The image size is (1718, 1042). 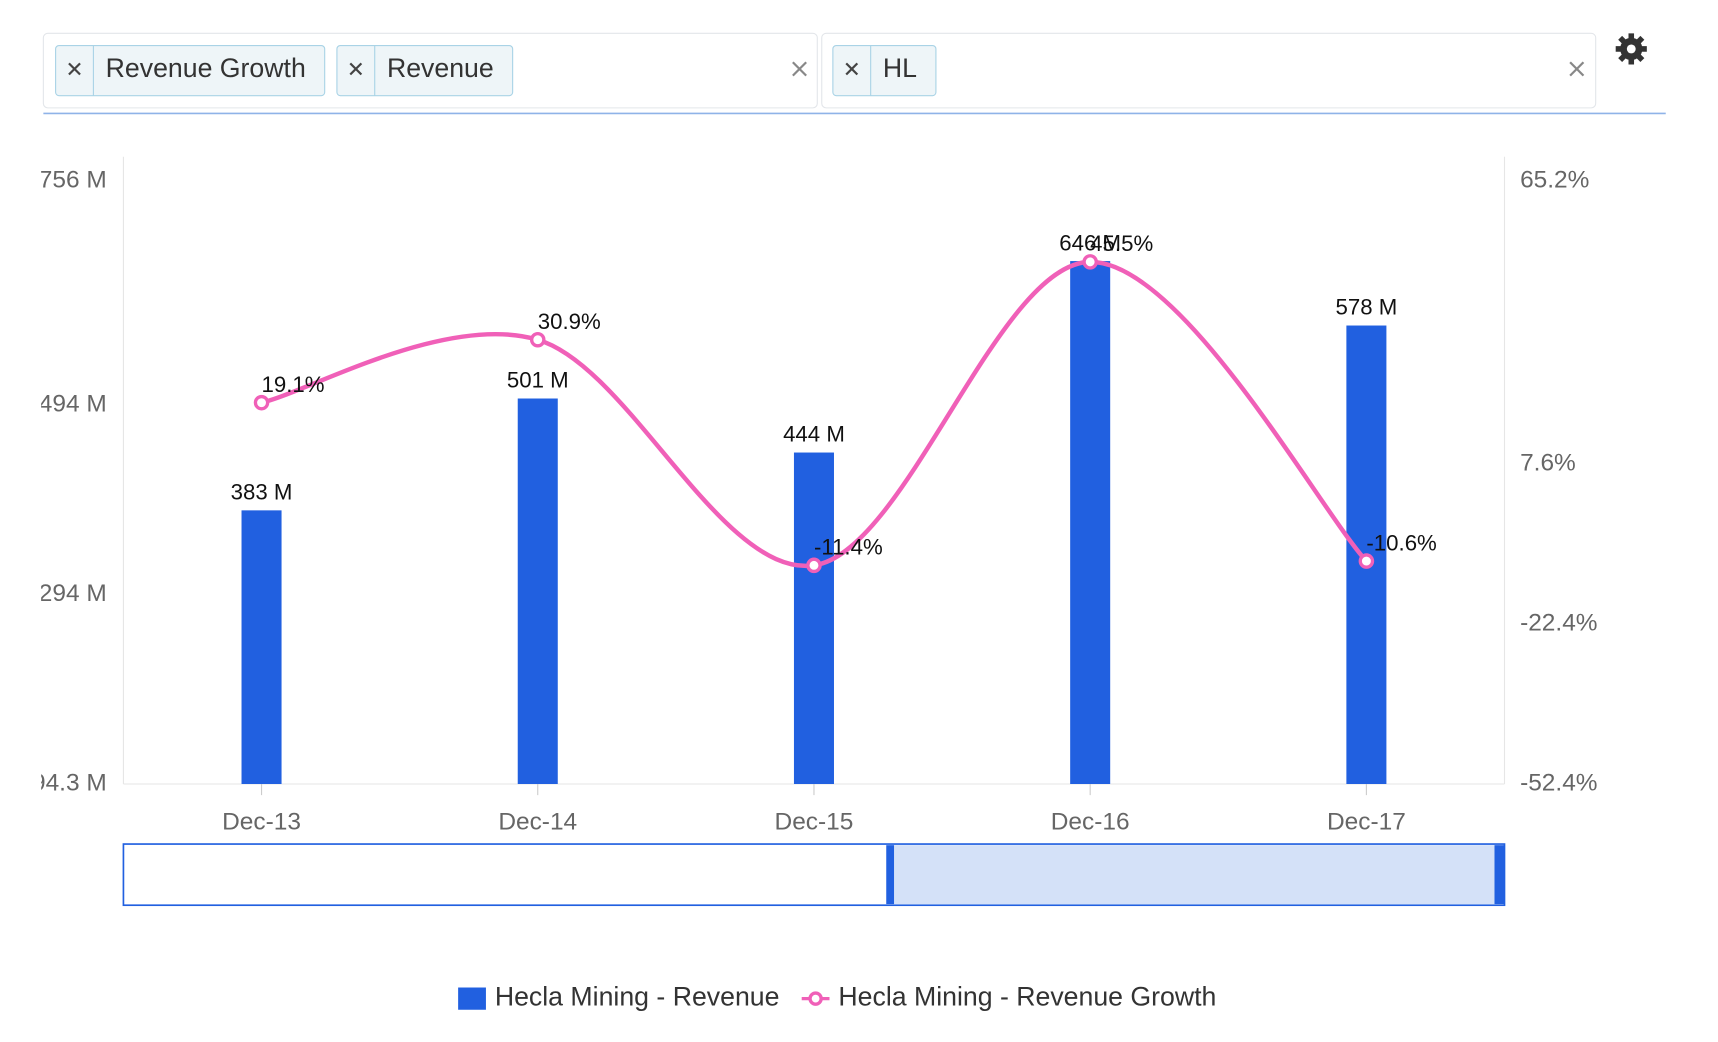 I want to click on y2-tick-label: 7.6%, so click(x=1548, y=462).